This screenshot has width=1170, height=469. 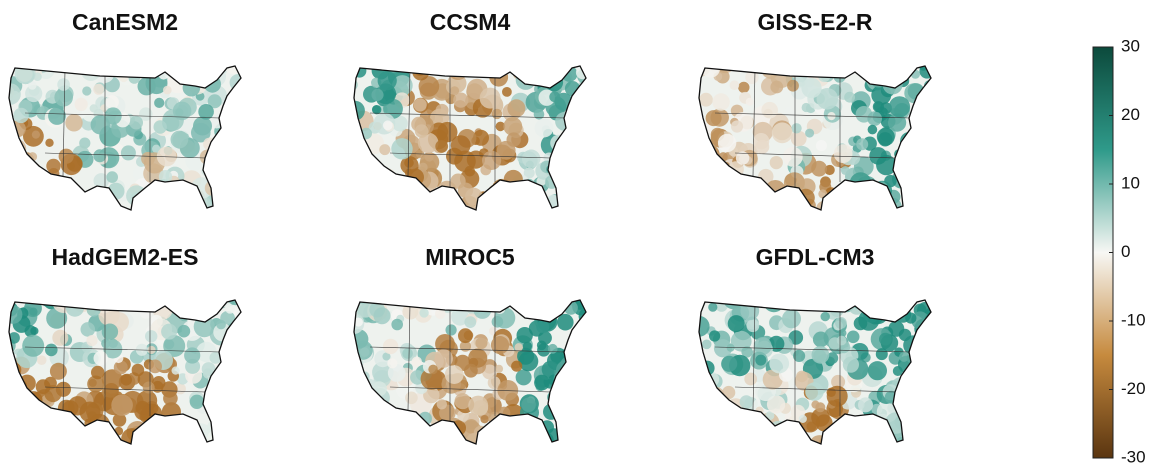 I want to click on colorbar-tick-label: 20, so click(x=1130, y=114).